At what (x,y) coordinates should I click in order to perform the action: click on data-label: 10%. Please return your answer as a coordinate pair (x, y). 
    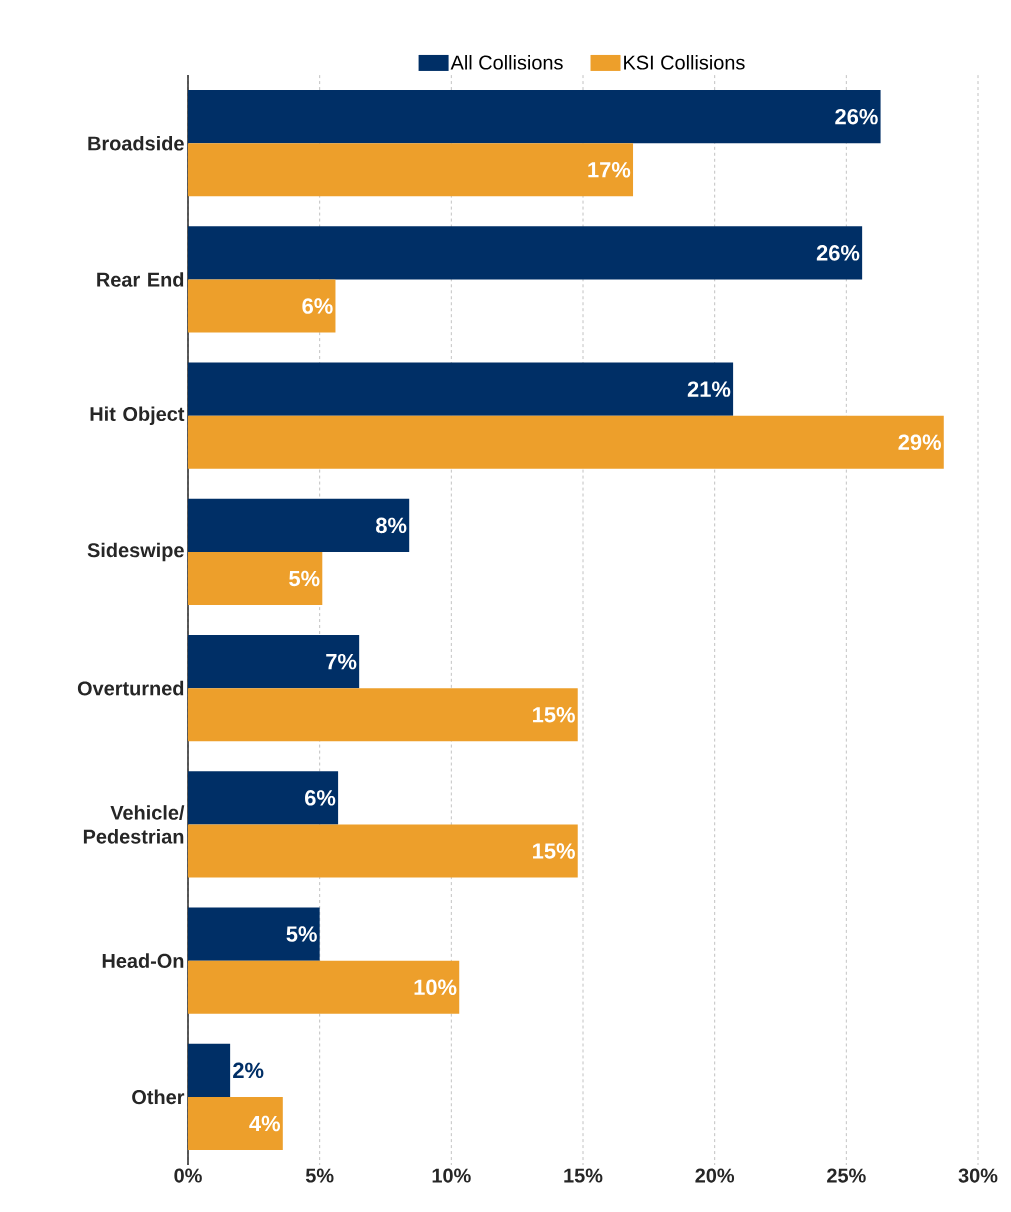
    Looking at the image, I should click on (435, 987).